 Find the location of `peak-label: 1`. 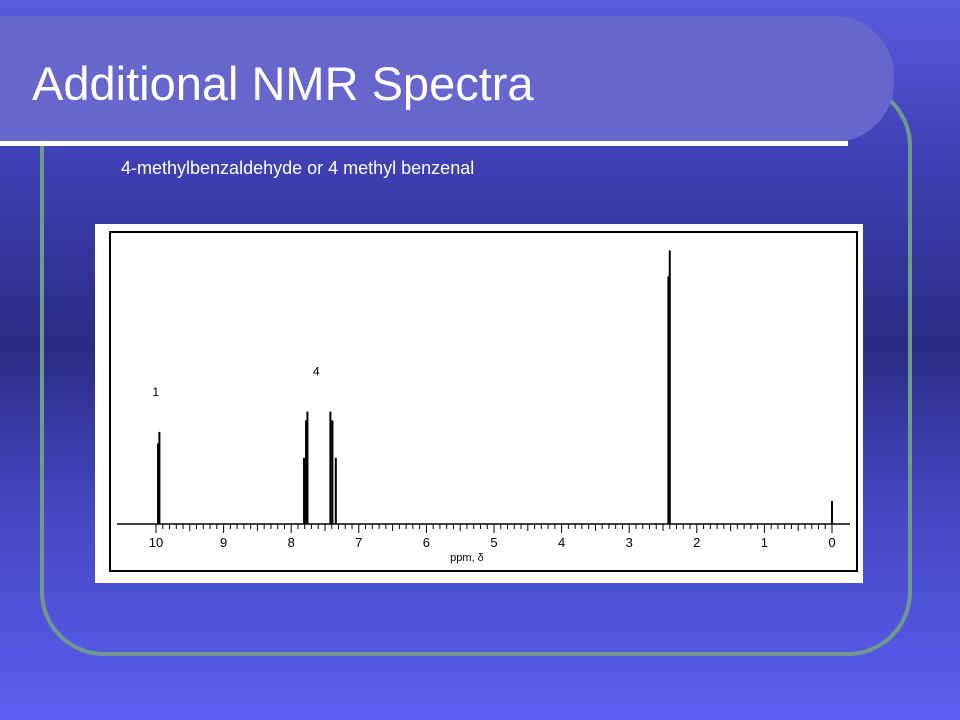

peak-label: 1 is located at coordinates (155, 392).